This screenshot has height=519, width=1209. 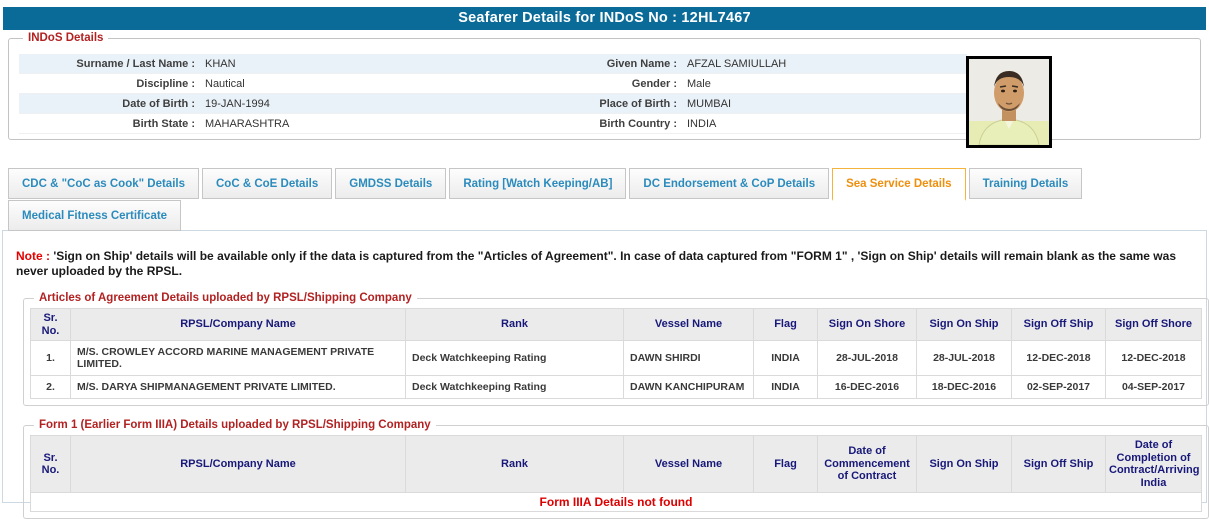 I want to click on gender-label: Gender :, so click(x=654, y=84).